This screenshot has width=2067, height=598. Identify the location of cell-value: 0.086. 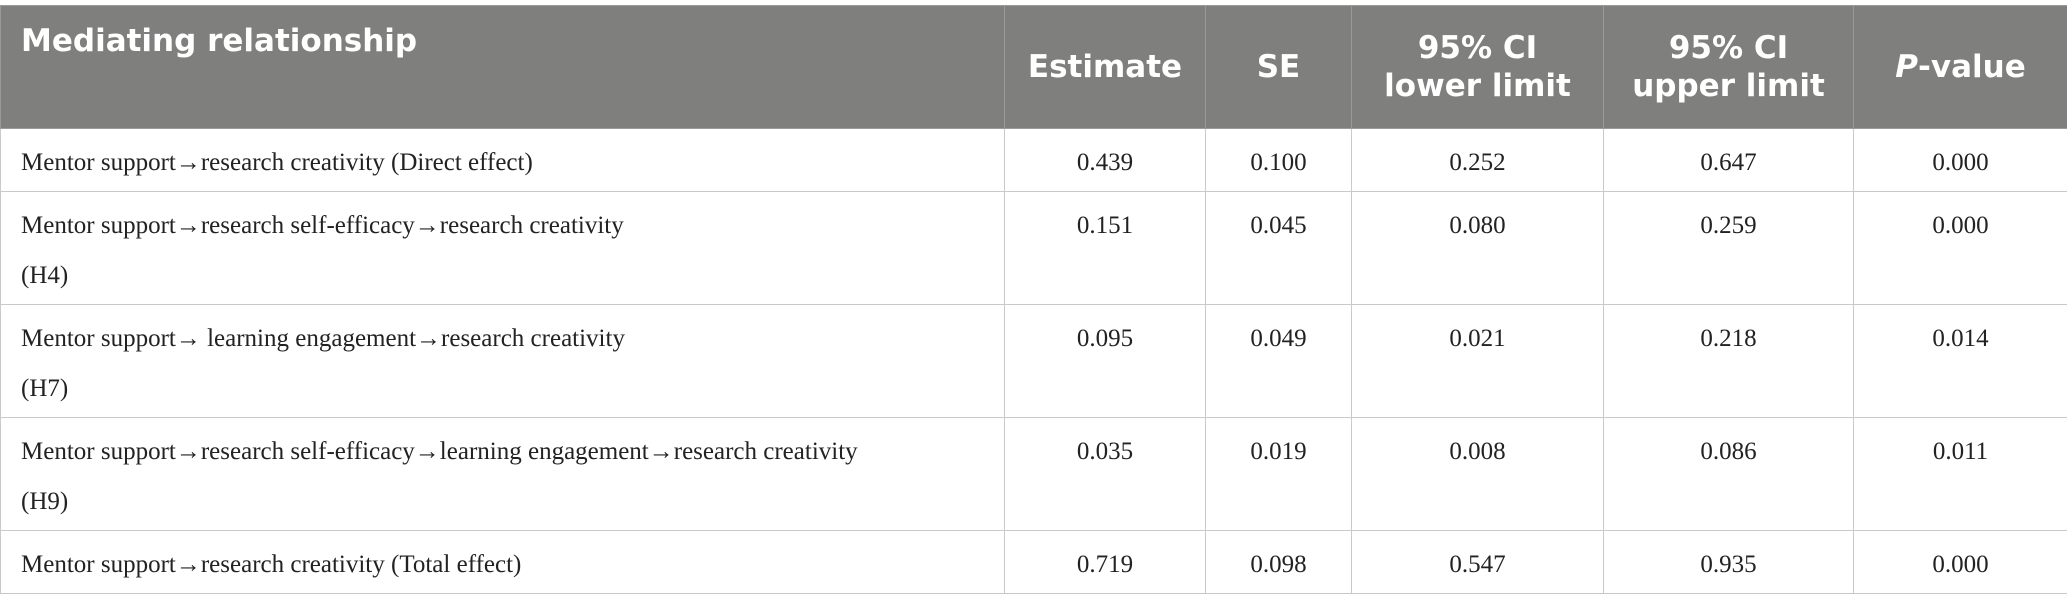
(1729, 474).